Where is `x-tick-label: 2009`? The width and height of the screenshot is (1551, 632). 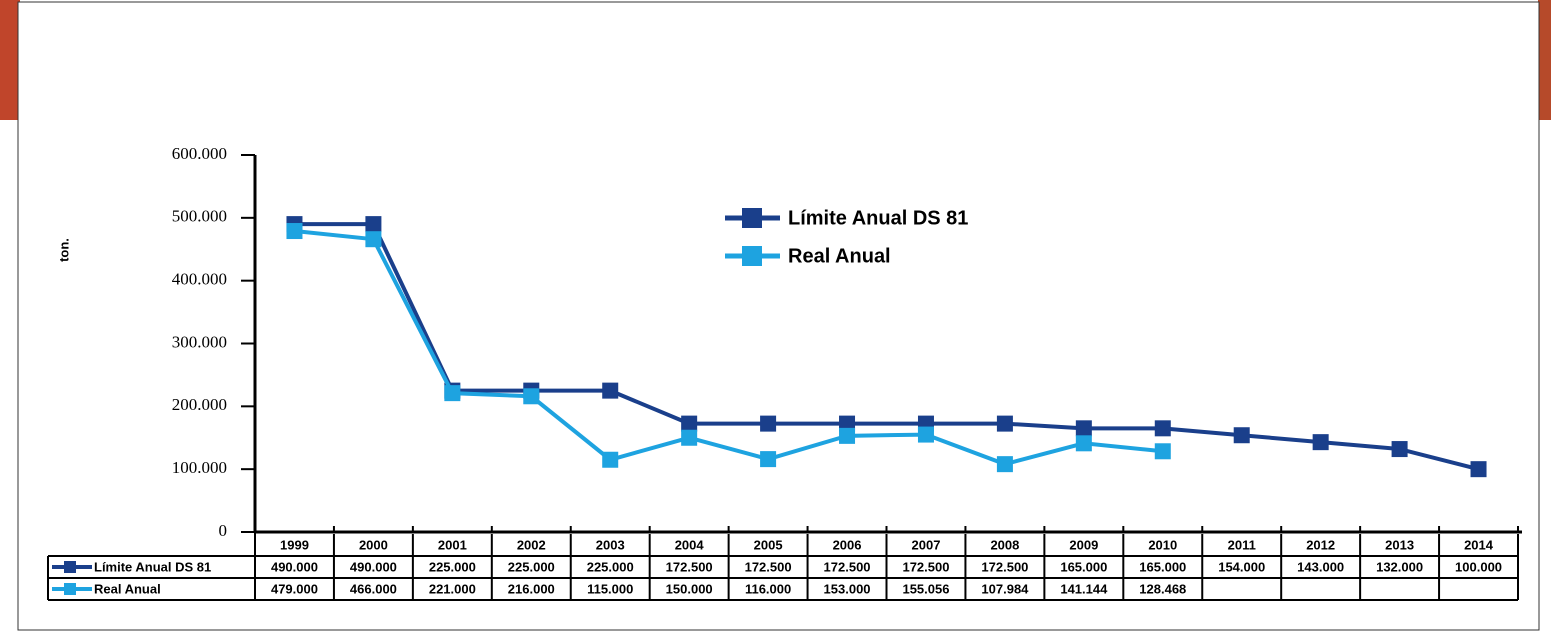
x-tick-label: 2009 is located at coordinates (1083, 544).